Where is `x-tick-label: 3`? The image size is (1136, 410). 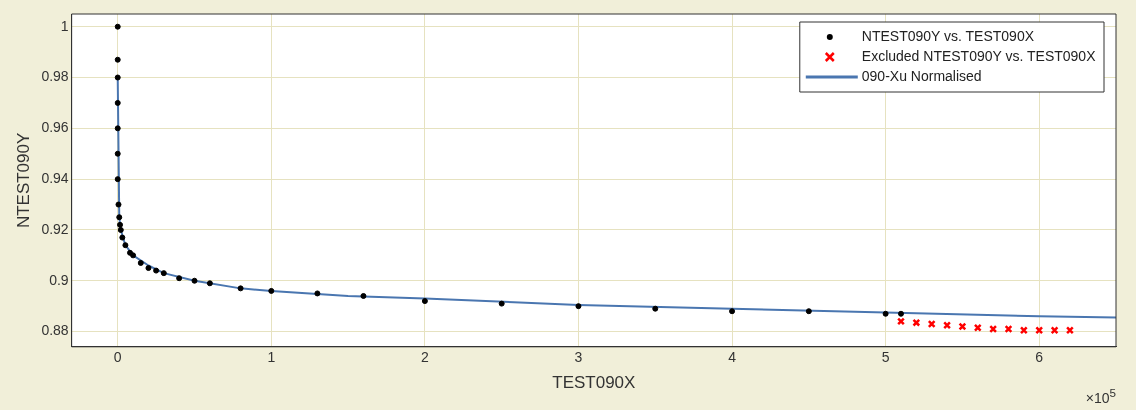 x-tick-label: 3 is located at coordinates (578, 357).